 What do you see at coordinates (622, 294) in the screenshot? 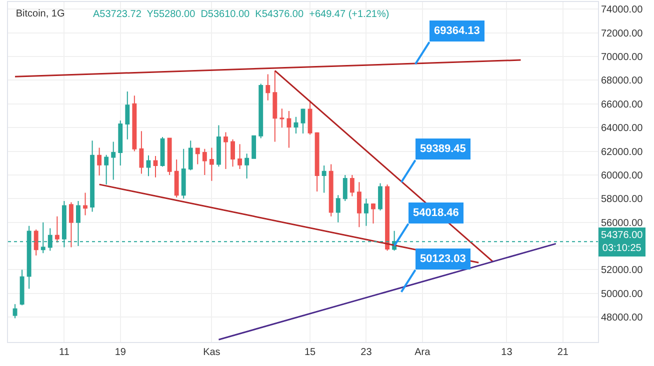
I see `y-tick-label: 50000.00` at bounding box center [622, 294].